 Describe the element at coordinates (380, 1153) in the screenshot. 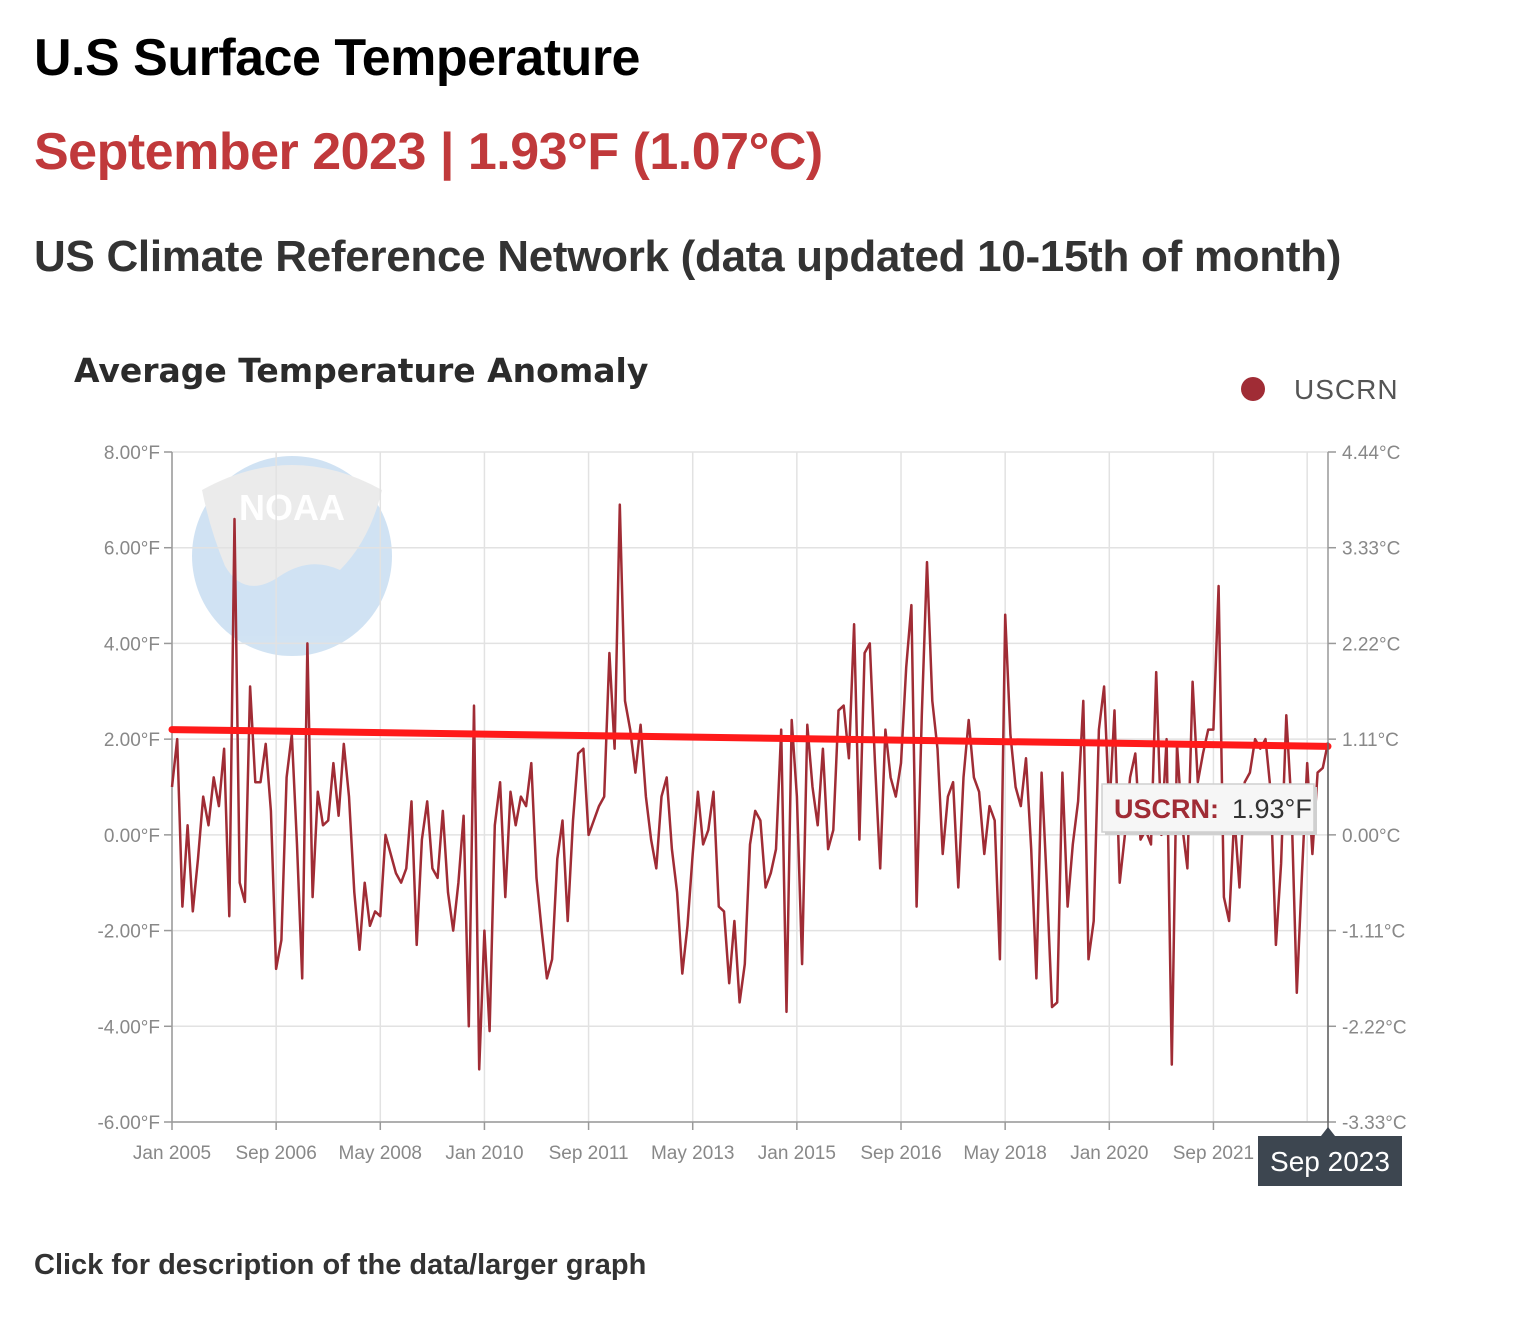

I see `x-tick-label: May 2008` at that location.